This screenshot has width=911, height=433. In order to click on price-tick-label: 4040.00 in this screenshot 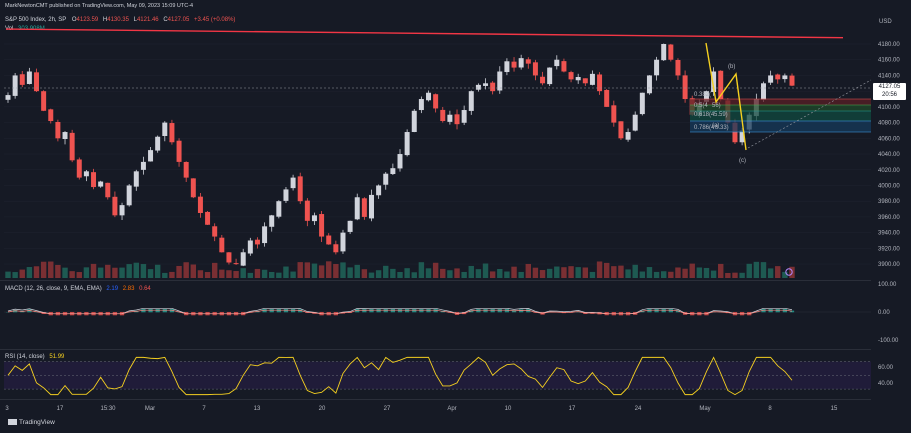, I will do `click(889, 155)`.